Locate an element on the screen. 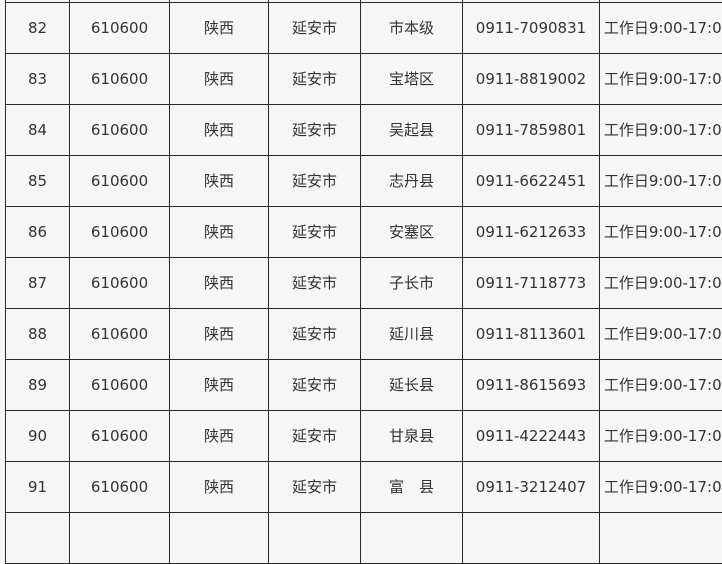  cell-phone: 0911-7859801 is located at coordinates (531, 130).